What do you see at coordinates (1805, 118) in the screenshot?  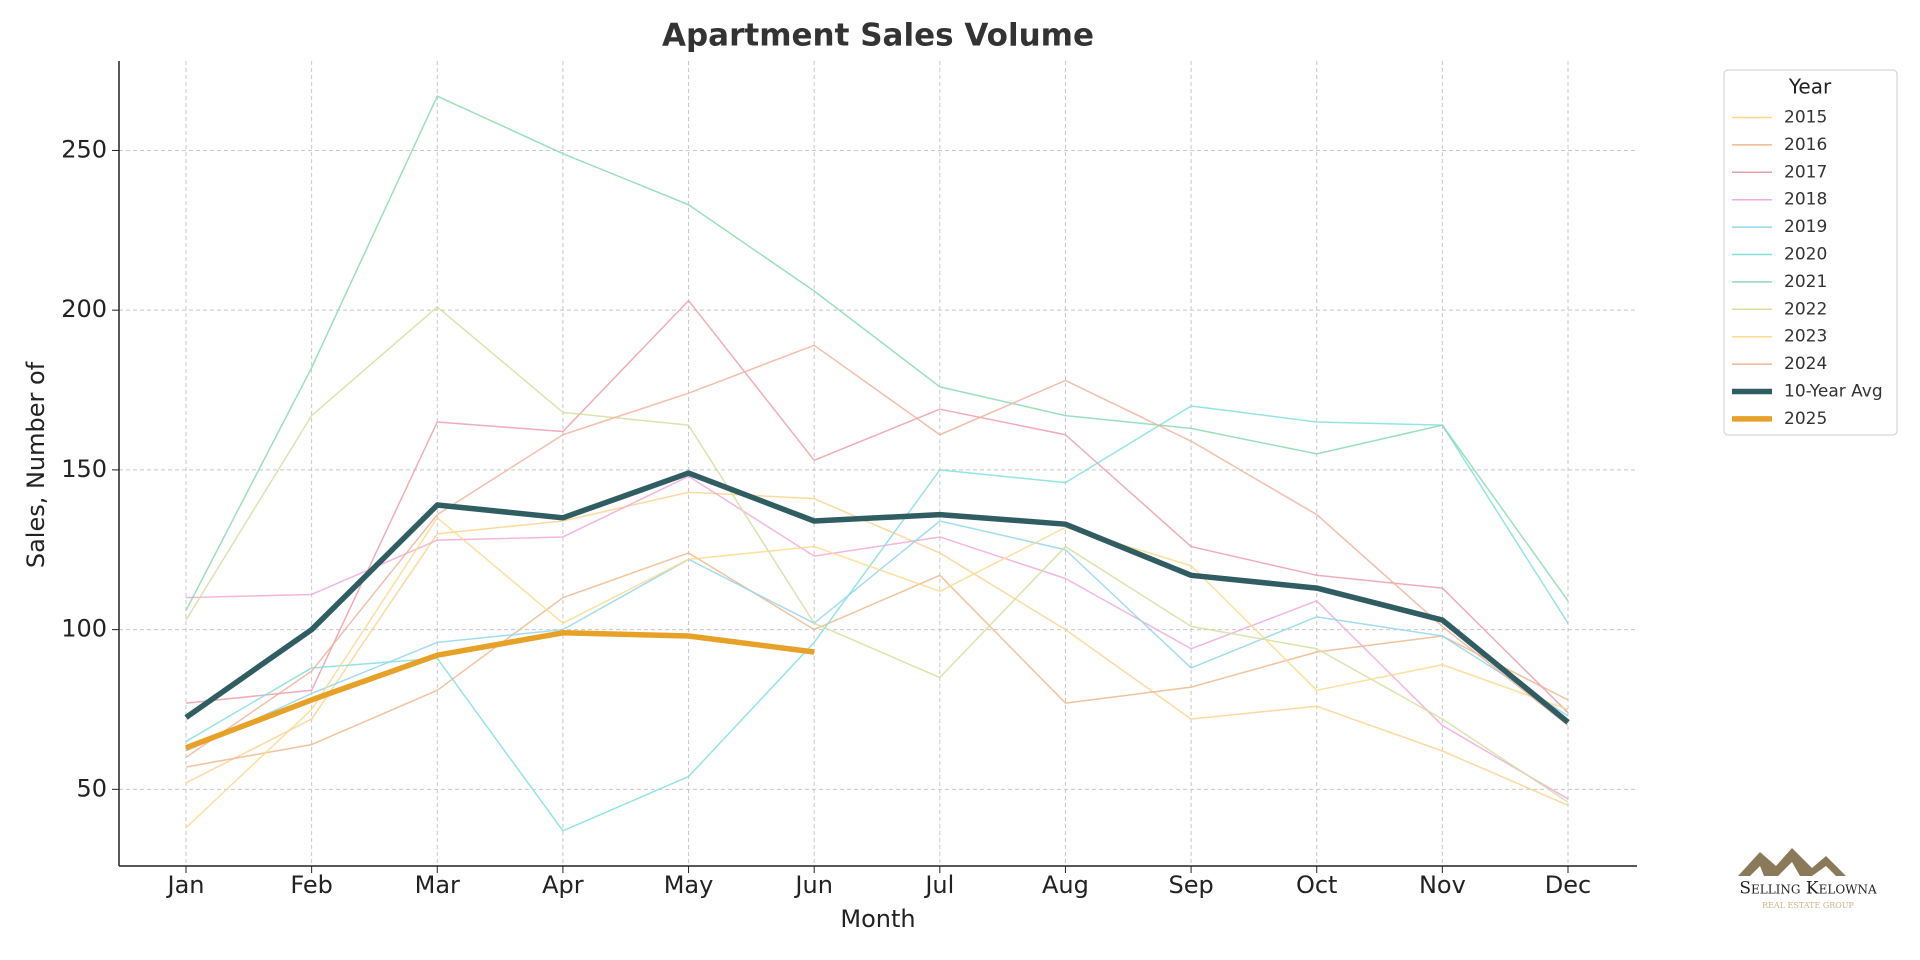 I see `legend-label: 2015` at bounding box center [1805, 118].